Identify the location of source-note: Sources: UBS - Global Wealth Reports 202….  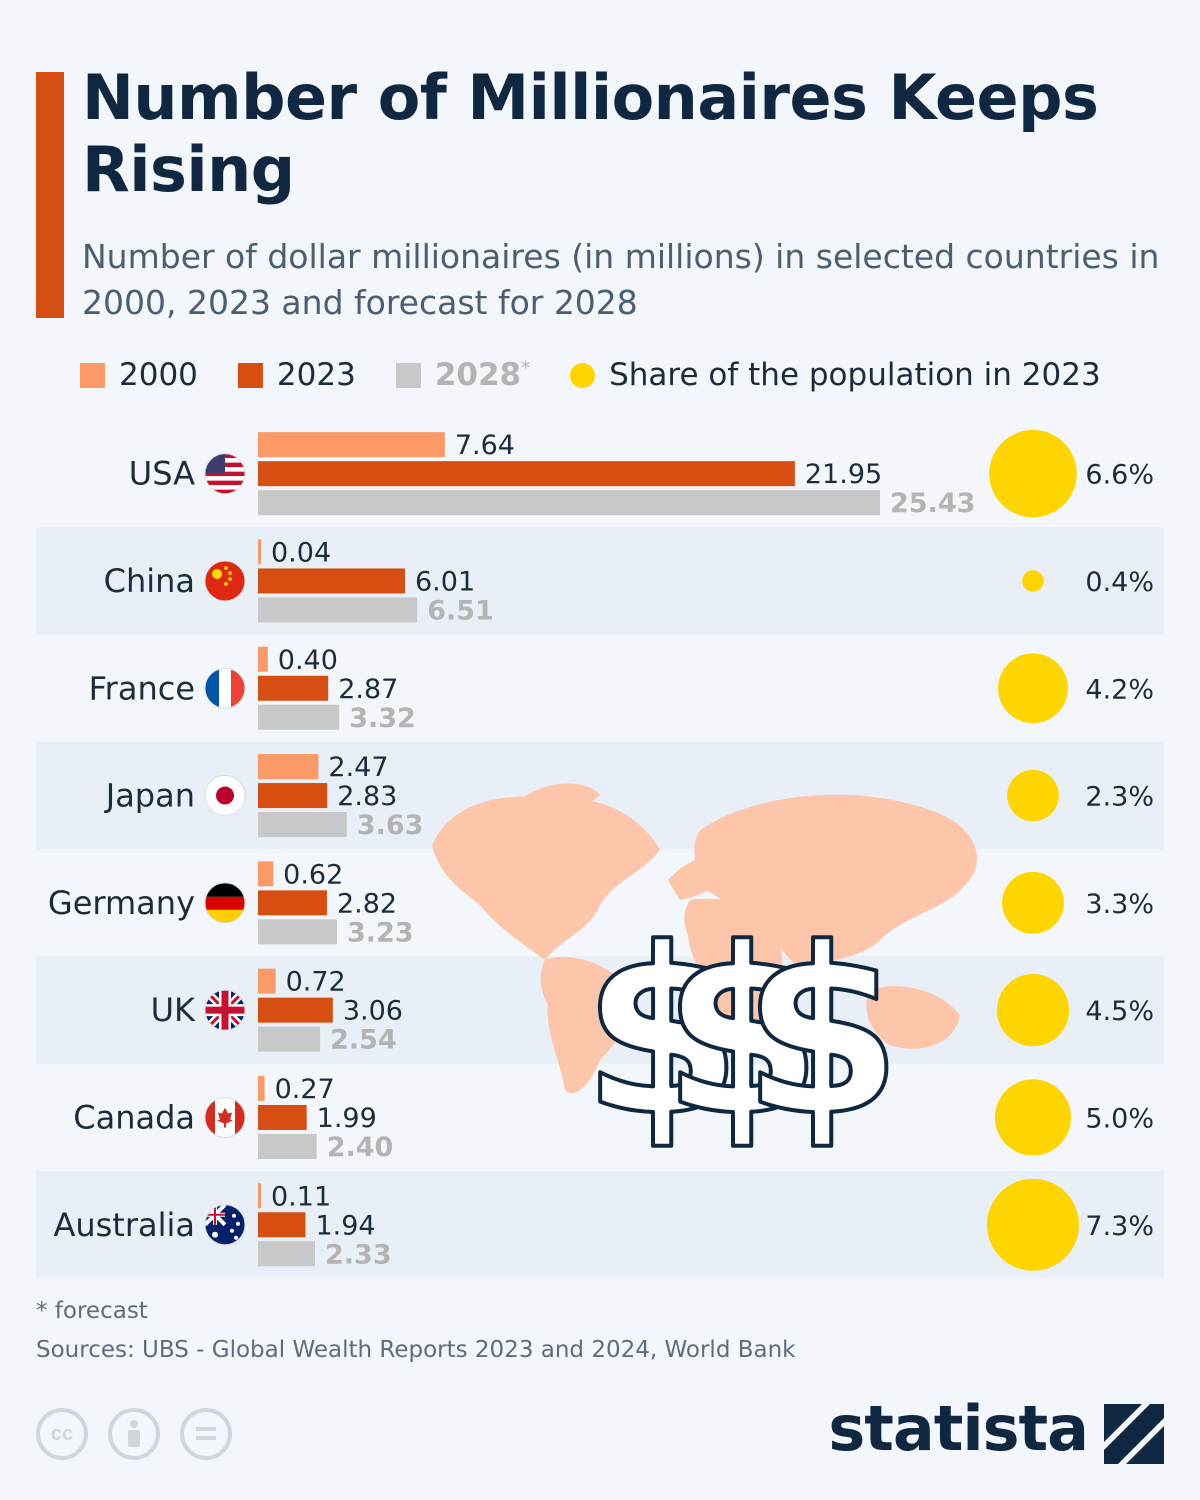
(416, 1350).